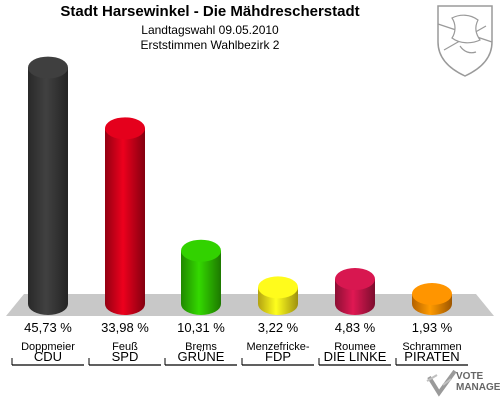 This screenshot has height=400, width=500. What do you see at coordinates (210, 30) in the screenshot?
I see `chart-subtitle-election: Landtagswahl 09.05.2010` at bounding box center [210, 30].